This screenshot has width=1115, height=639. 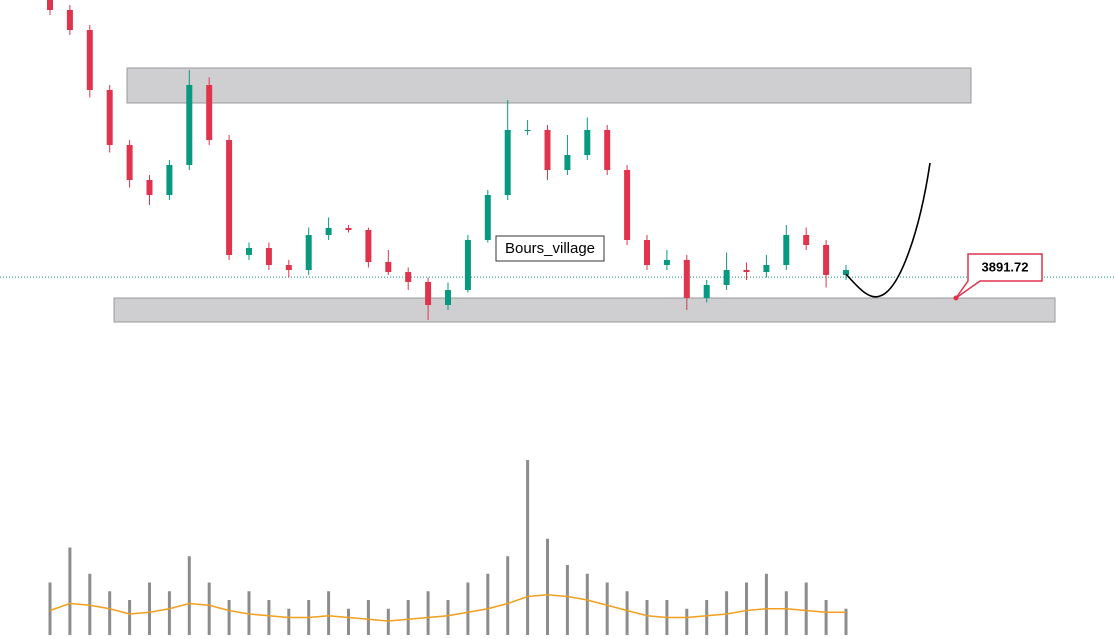 I want to click on annotation-box, so click(x=550, y=248).